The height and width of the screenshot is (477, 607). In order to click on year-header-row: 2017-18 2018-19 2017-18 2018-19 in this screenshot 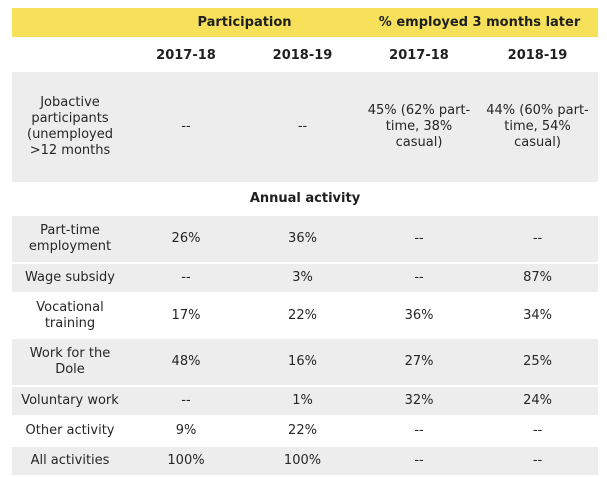, I will do `click(305, 56)`.